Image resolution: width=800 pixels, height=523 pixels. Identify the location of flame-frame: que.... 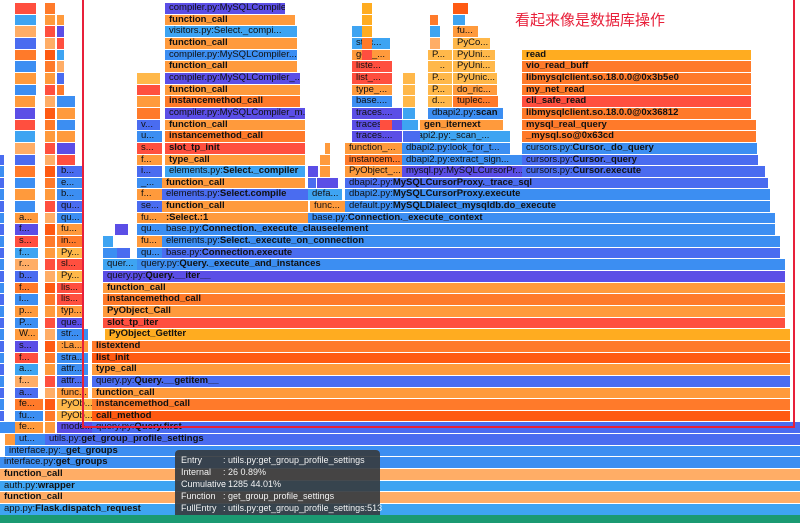
(69, 323).